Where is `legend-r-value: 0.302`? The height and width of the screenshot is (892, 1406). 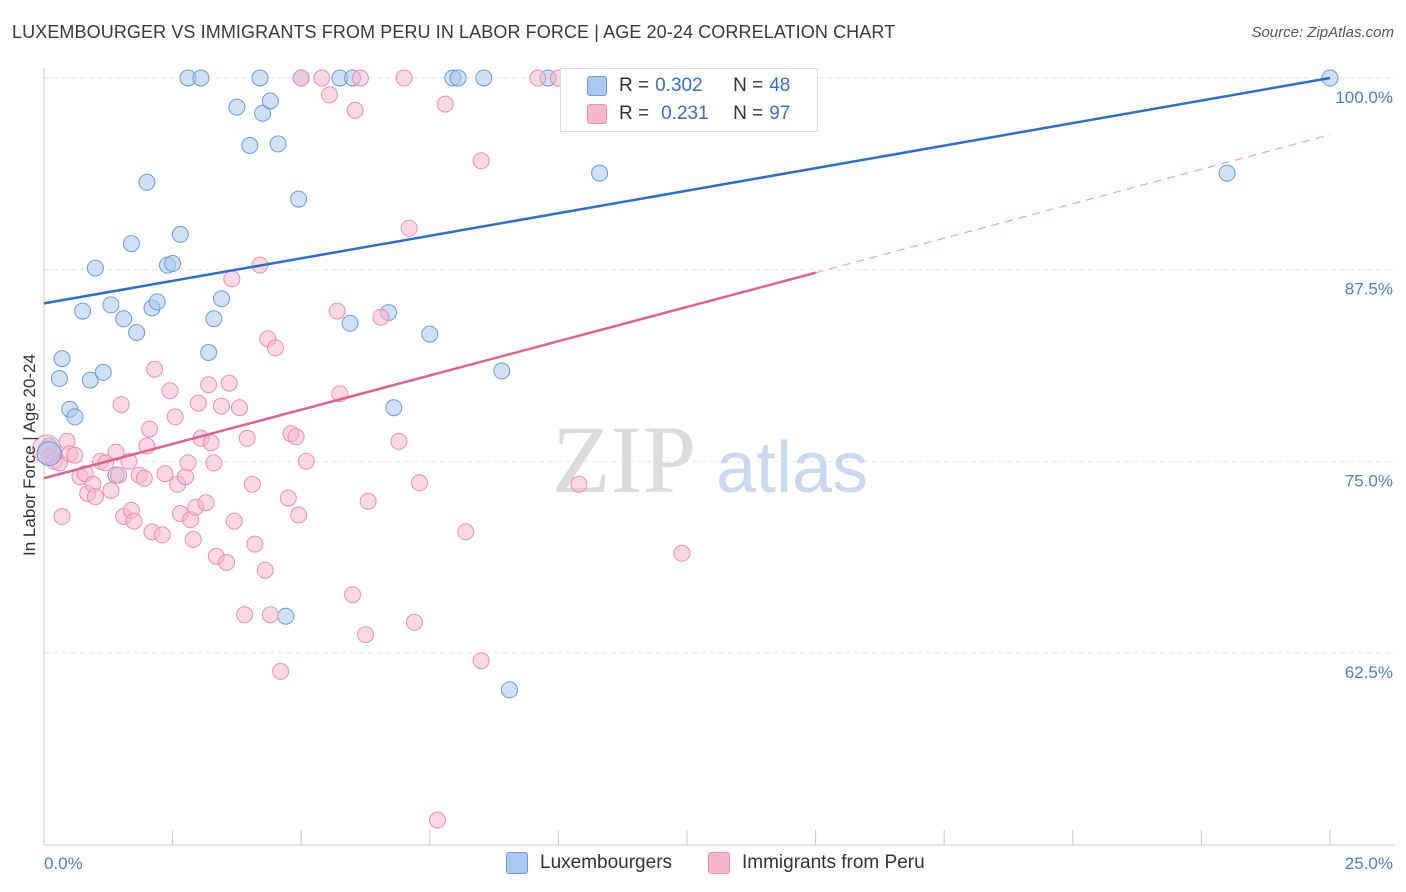
legend-r-value: 0.302 is located at coordinates (679, 85).